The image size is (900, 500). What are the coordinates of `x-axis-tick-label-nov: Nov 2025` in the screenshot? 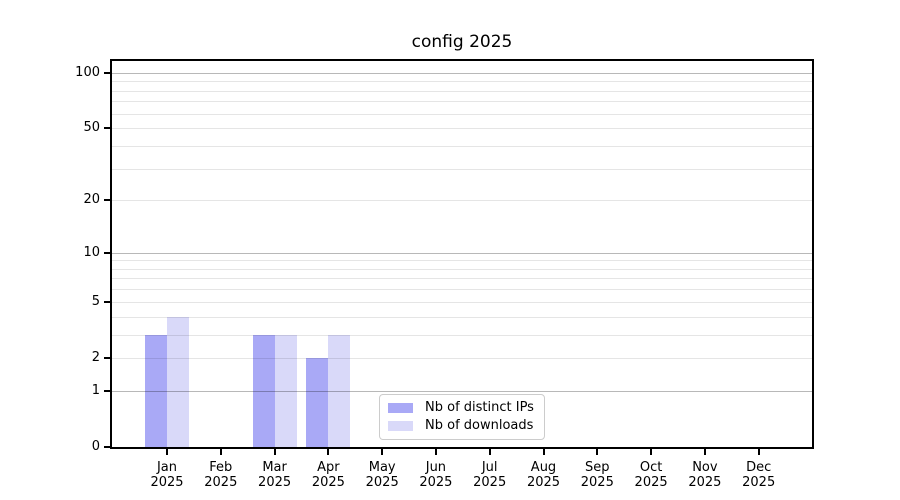 It's located at (705, 475).